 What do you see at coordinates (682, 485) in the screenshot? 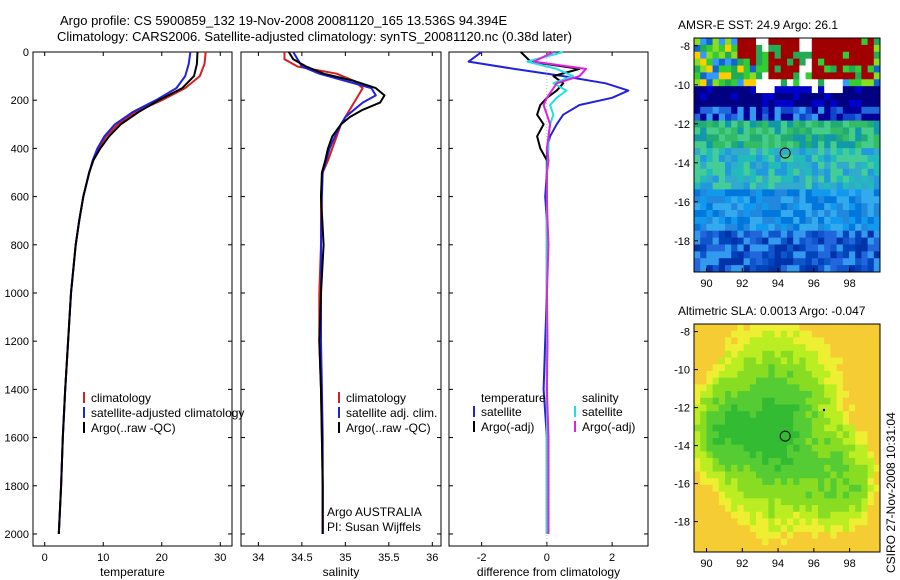
I see `map-ytick-label: -16` at bounding box center [682, 485].